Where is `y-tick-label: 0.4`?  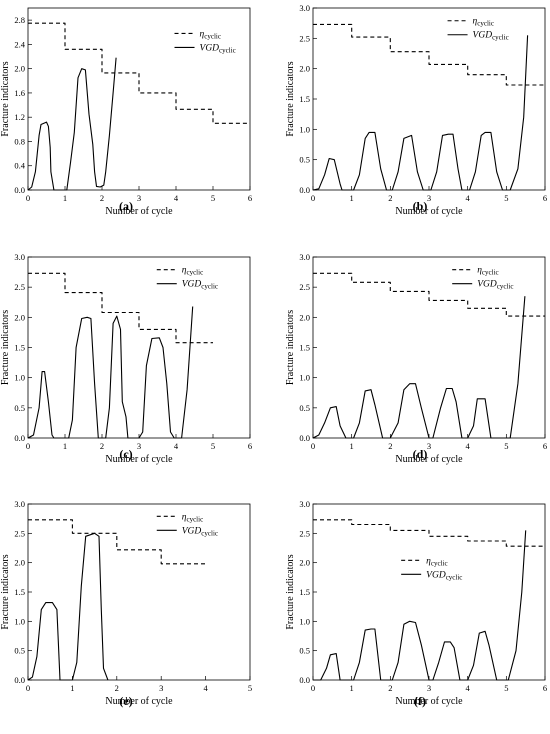
y-tick-label: 0.4 is located at coordinates (19, 166).